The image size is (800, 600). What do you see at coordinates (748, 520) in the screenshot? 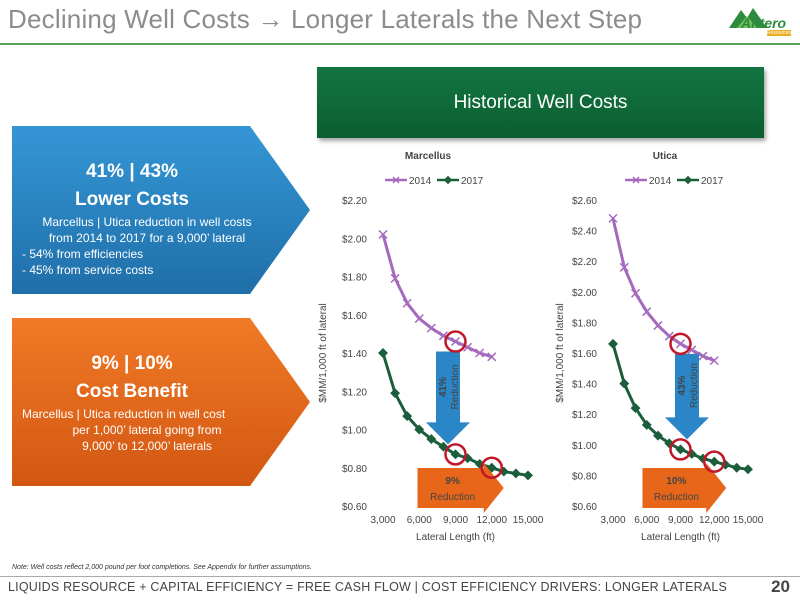
I see `x-tick-label: 15,000` at bounding box center [748, 520].